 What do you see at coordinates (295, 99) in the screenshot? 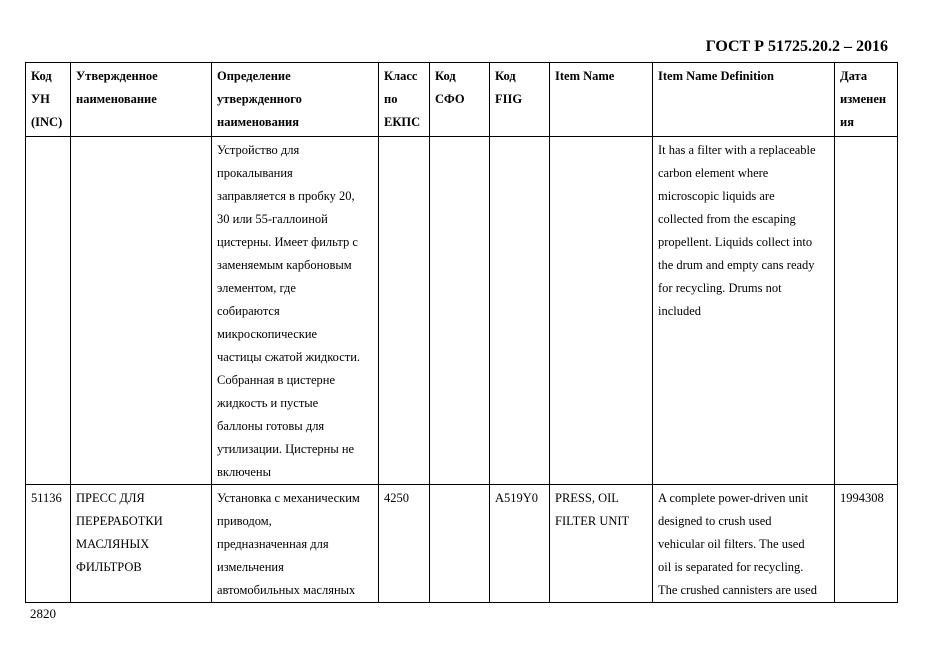
I see `column-header: Определение утвержденного наименования` at bounding box center [295, 99].